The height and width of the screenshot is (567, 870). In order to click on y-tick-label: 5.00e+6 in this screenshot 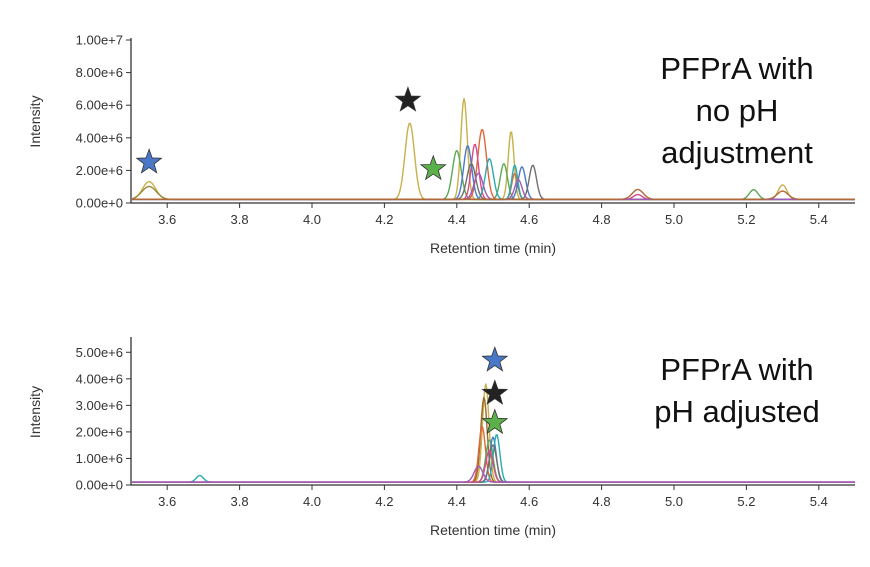, I will do `click(99, 352)`.